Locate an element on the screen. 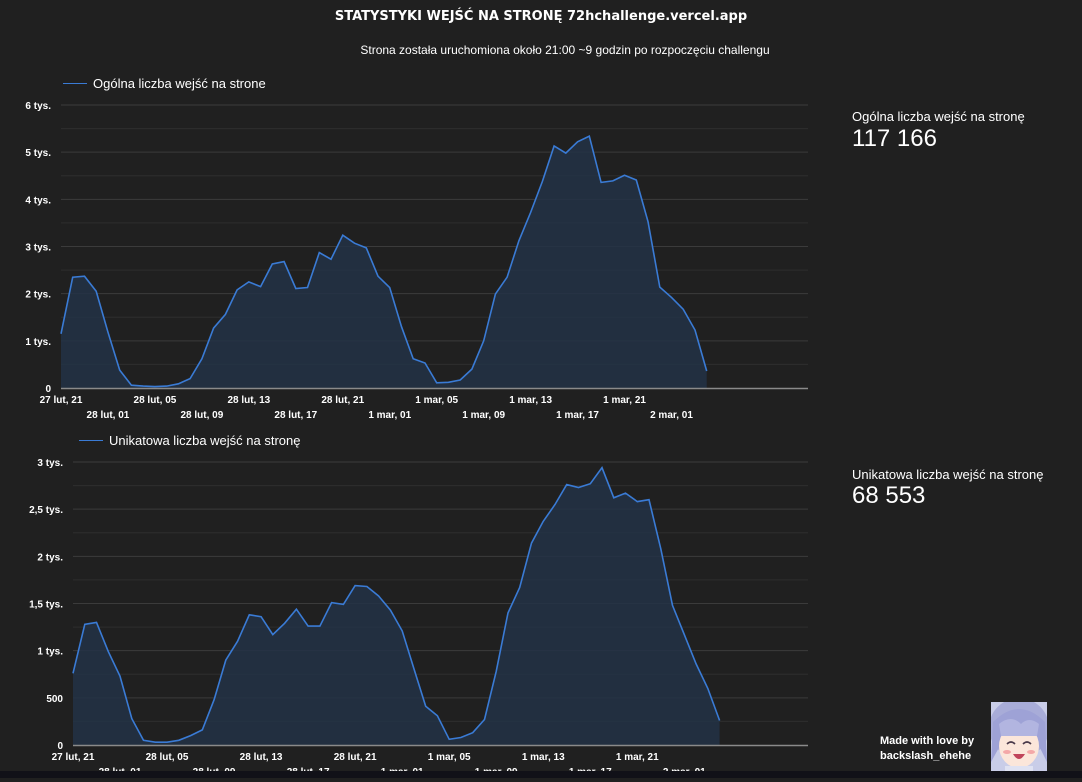 Image resolution: width=1082 pixels, height=782 pixels. x-tick-label: 28 lut, 01 is located at coordinates (108, 415).